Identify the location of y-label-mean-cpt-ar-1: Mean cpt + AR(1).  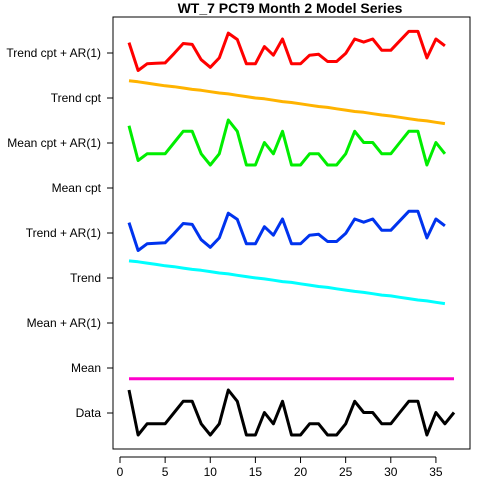
(54, 143).